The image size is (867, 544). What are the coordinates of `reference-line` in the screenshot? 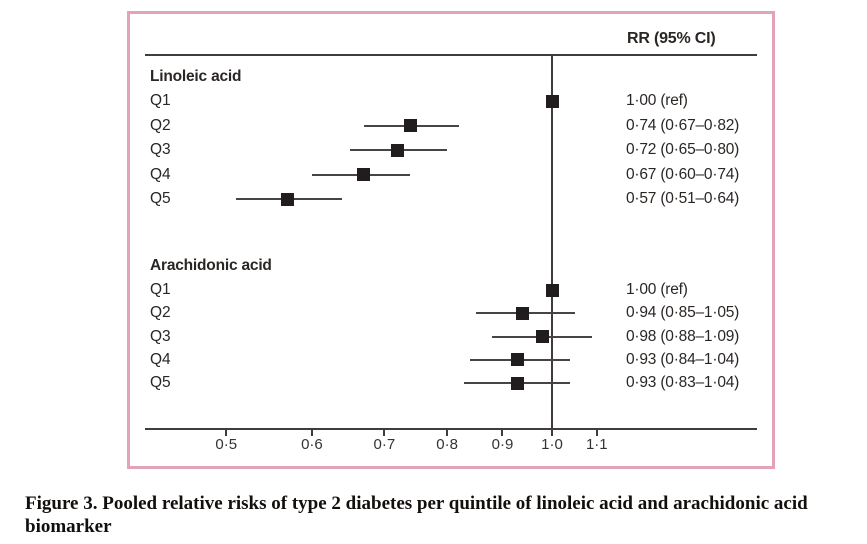 It's located at (552, 242).